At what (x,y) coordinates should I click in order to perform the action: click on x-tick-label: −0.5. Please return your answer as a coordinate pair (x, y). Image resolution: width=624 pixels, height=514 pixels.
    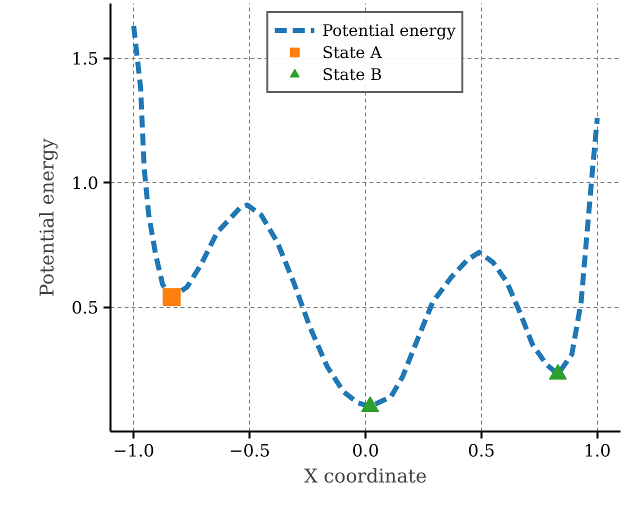
    Looking at the image, I should click on (249, 452).